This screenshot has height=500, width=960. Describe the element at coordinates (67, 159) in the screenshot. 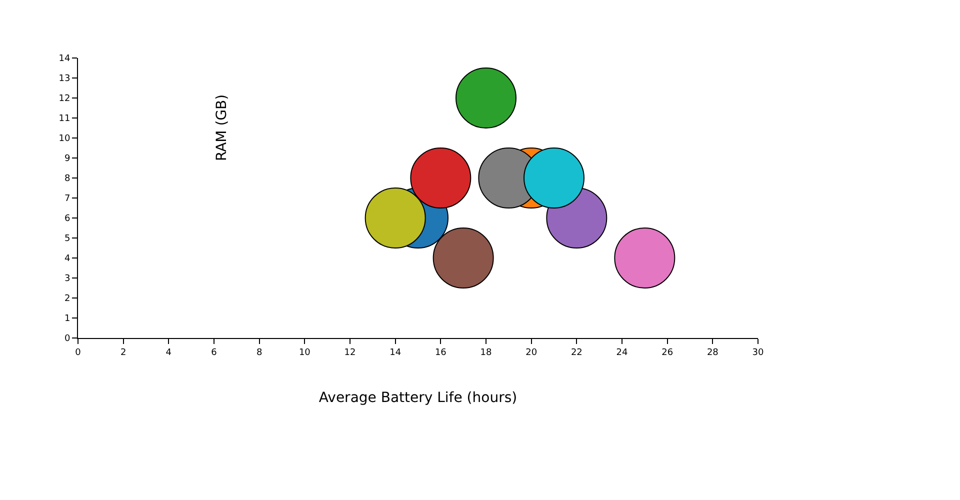

I see `y-tick-label: 9` at that location.